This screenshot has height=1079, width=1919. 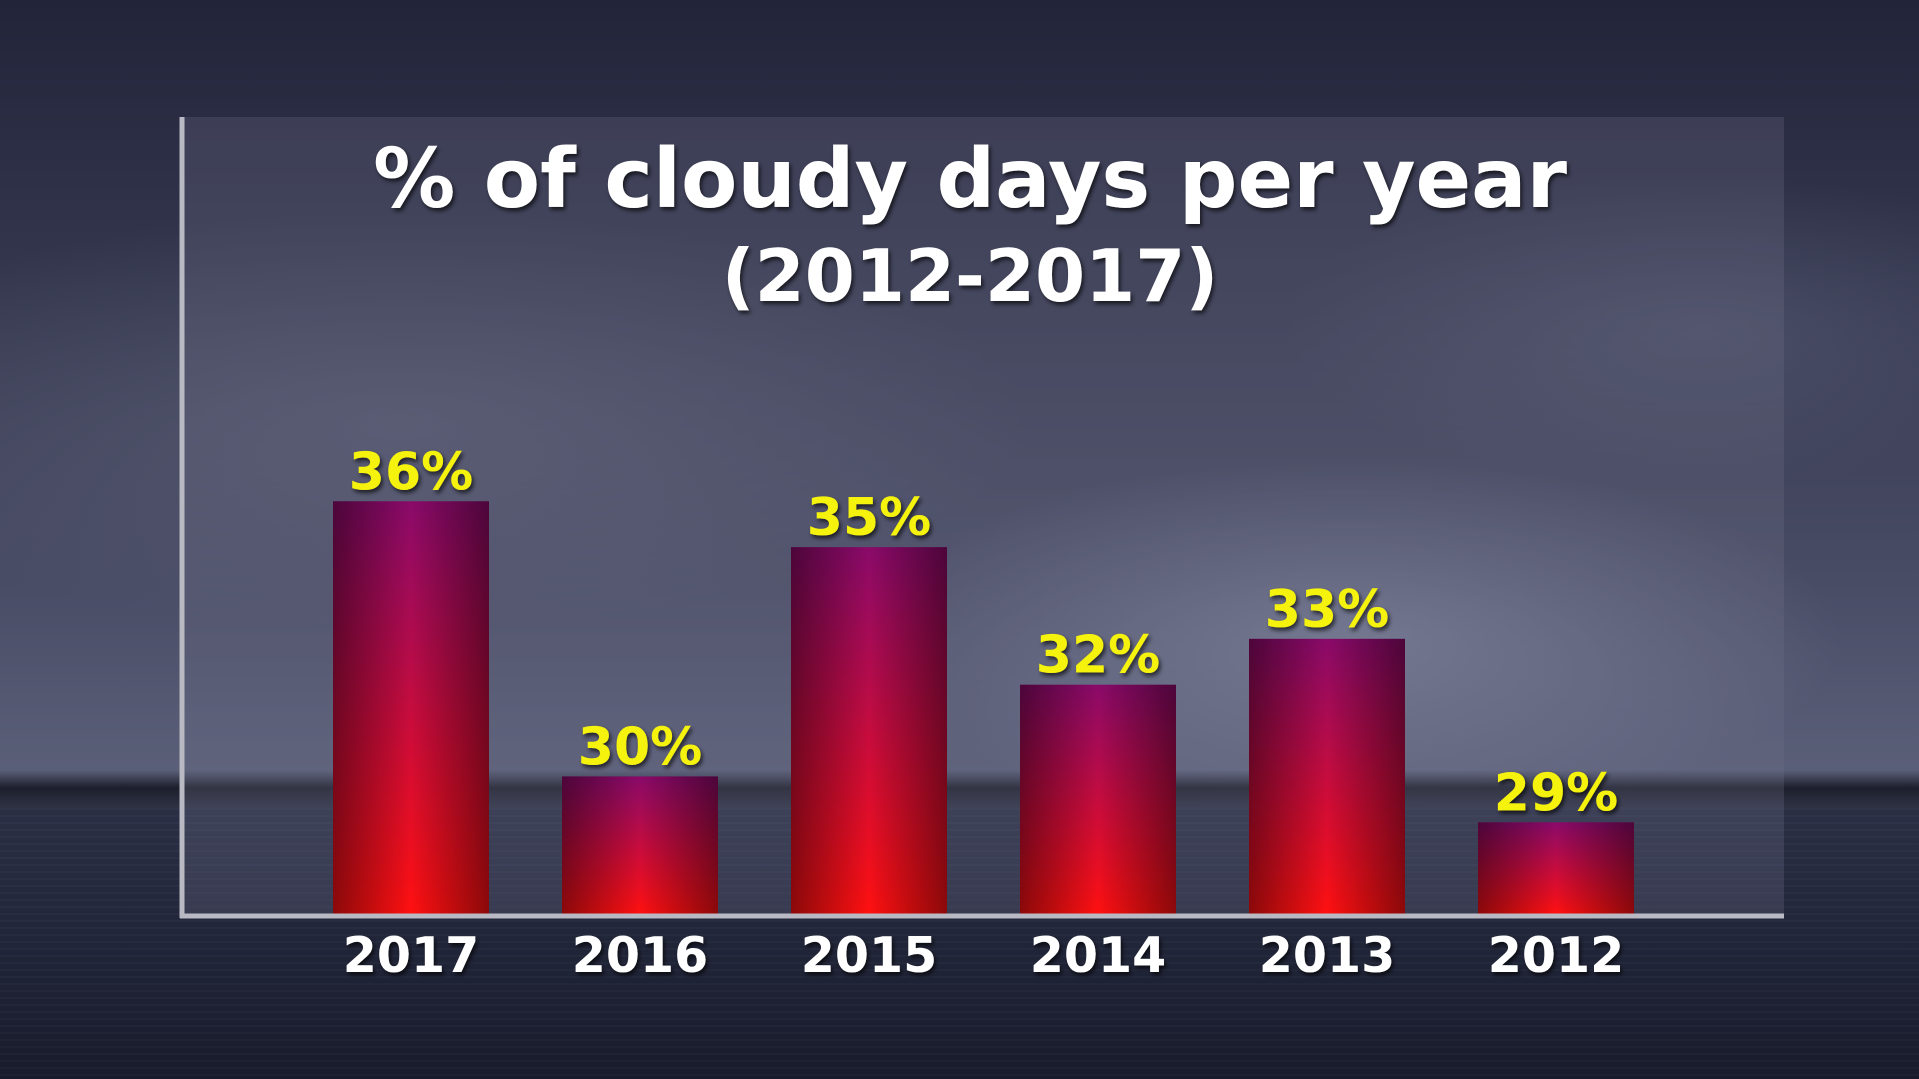 I want to click on category-label-2016: 2016, so click(x=640, y=955).